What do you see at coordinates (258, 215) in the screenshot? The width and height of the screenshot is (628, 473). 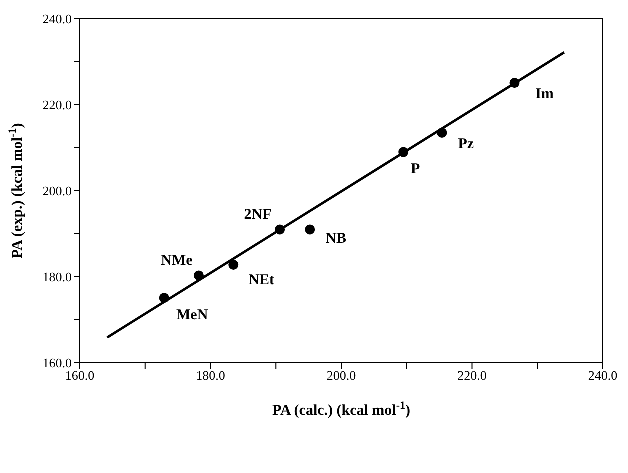 I see `annotation: 2NF` at bounding box center [258, 215].